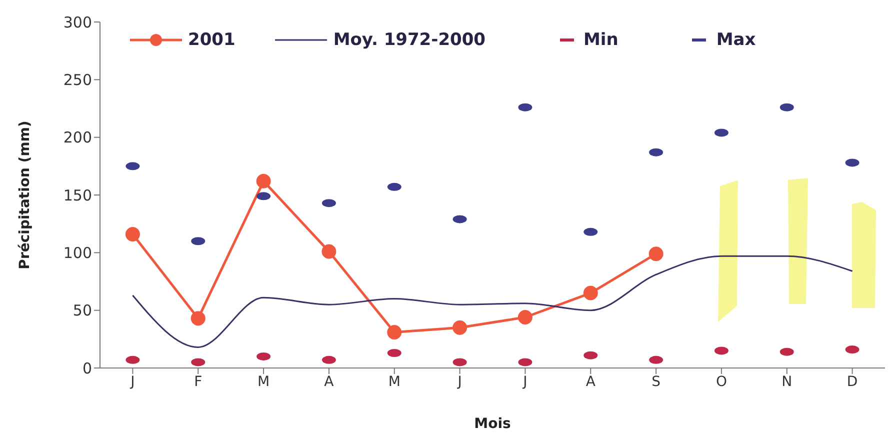 This screenshot has width=889, height=440. What do you see at coordinates (852, 382) in the screenshot?
I see `x-tick-label: D` at bounding box center [852, 382].